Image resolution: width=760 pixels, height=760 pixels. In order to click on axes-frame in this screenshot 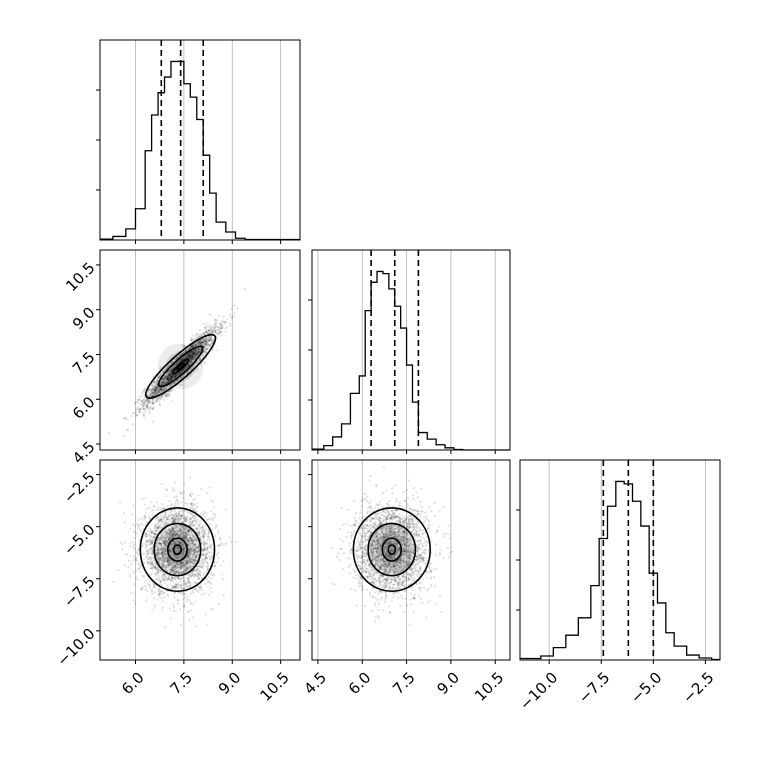, I will do `click(200, 140)`.